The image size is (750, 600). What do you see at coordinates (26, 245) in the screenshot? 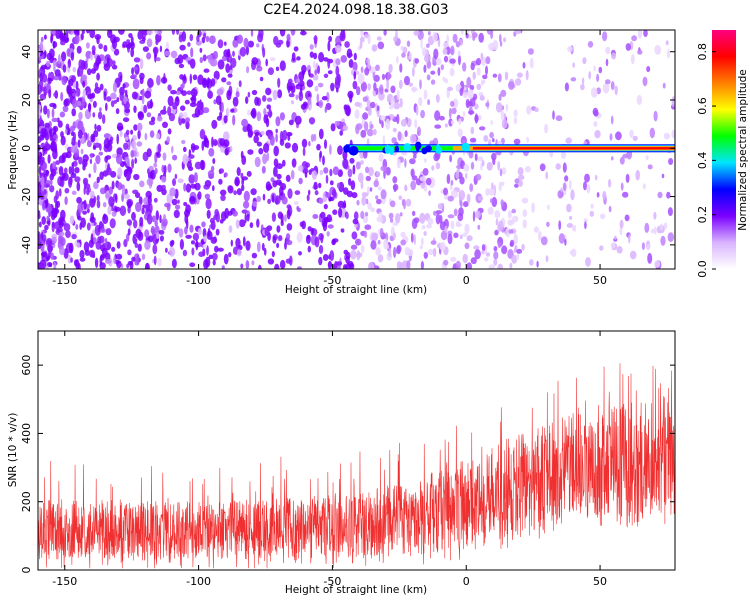
I see `y-tick-label: -40` at bounding box center [26, 245].